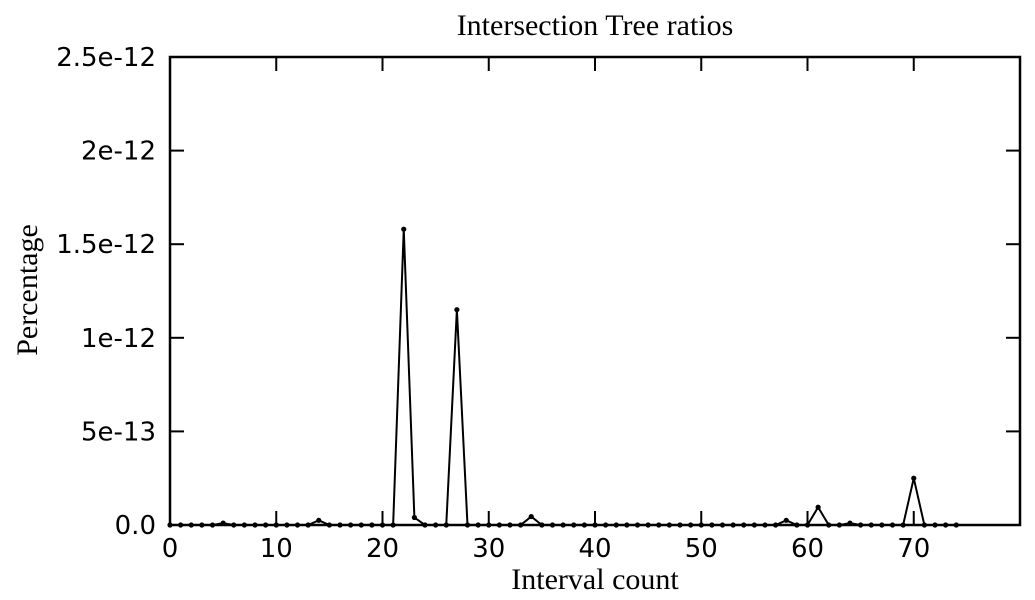 This screenshot has width=1035, height=600. Describe the element at coordinates (106, 245) in the screenshot. I see `y-tick-label: 1.5e-12` at that location.